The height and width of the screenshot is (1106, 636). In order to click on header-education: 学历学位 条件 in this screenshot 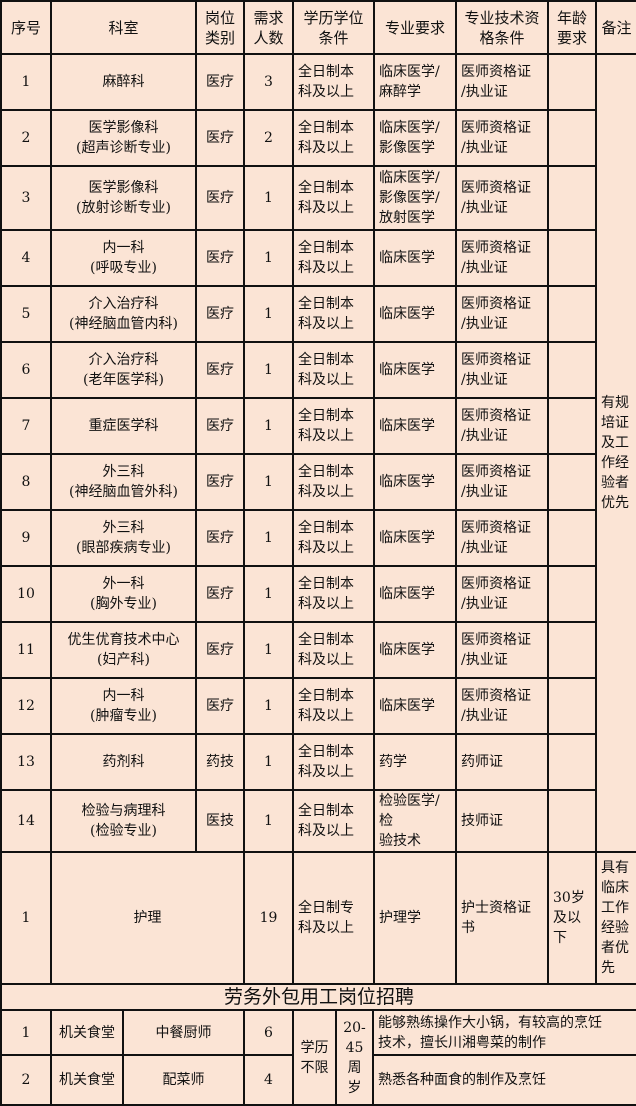, I will do `click(333, 27)`.